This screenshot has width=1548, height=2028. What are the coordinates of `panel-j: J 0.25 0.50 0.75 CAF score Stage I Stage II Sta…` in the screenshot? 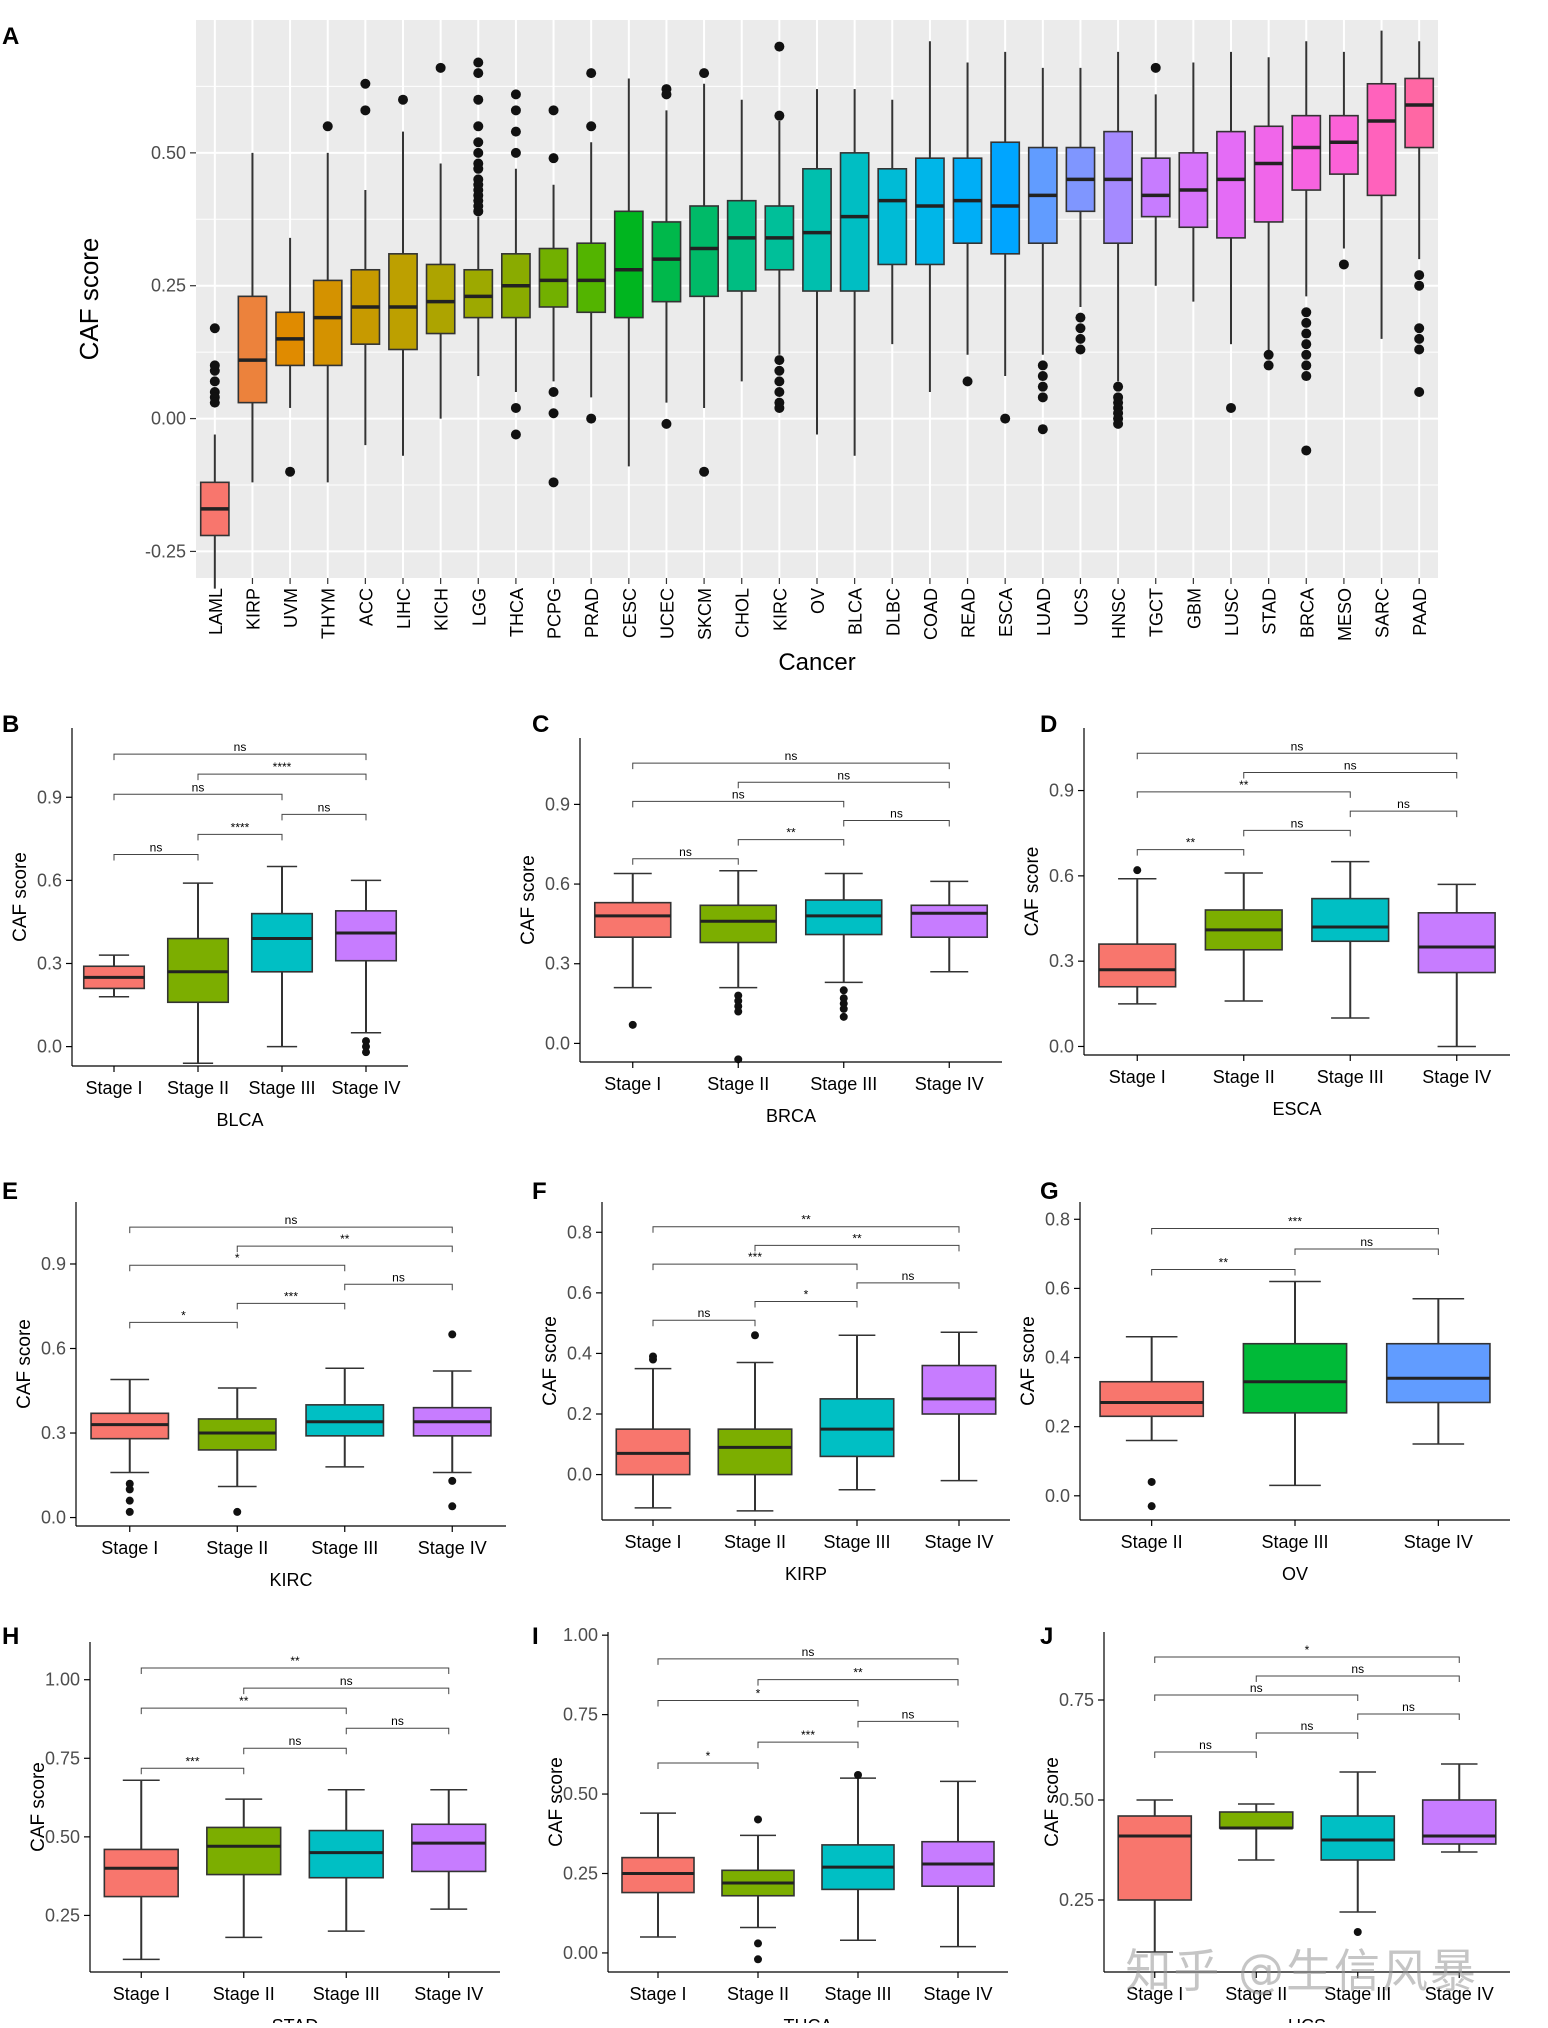 It's located at (1275, 1825).